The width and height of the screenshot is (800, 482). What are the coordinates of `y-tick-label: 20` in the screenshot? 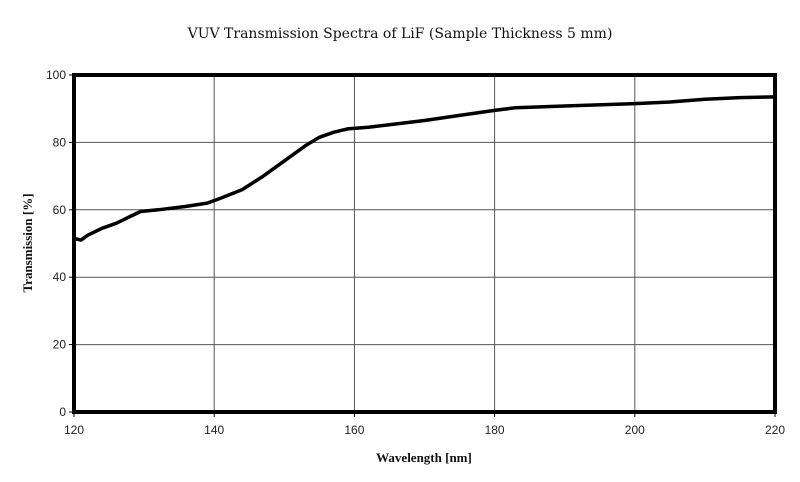 It's located at (60, 345).